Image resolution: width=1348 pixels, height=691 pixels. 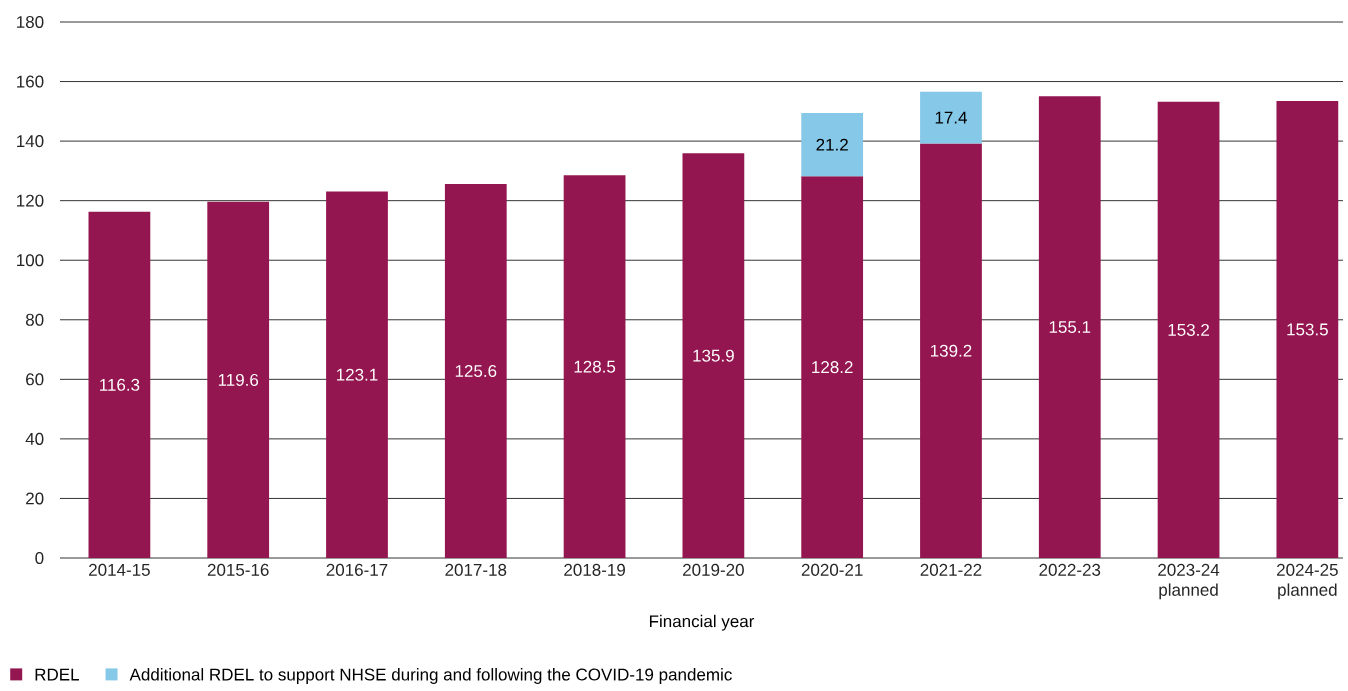 What do you see at coordinates (30, 81) in the screenshot?
I see `y-tick-label: 160` at bounding box center [30, 81].